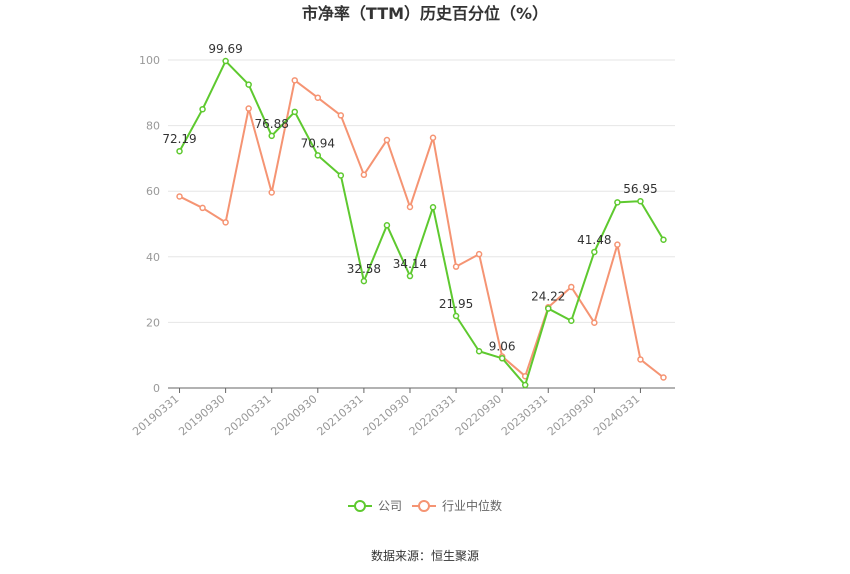 This screenshot has height=574, width=850. I want to click on data-label: 41.48, so click(594, 240).